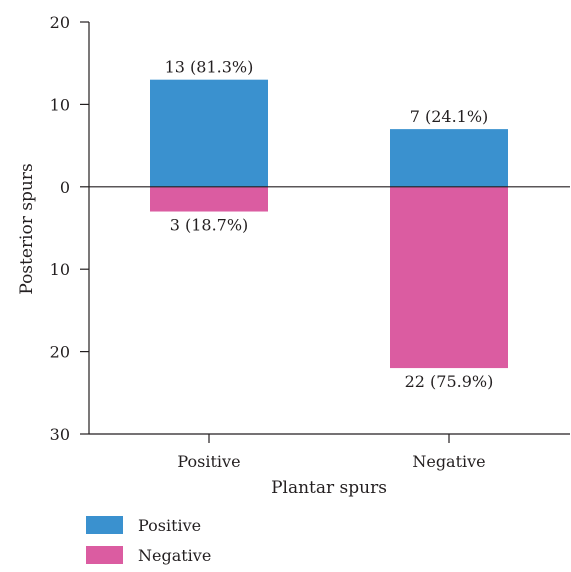 Image resolution: width=571 pixels, height=572 pixels. I want to click on legend-swatch-negative, so click(104, 555).